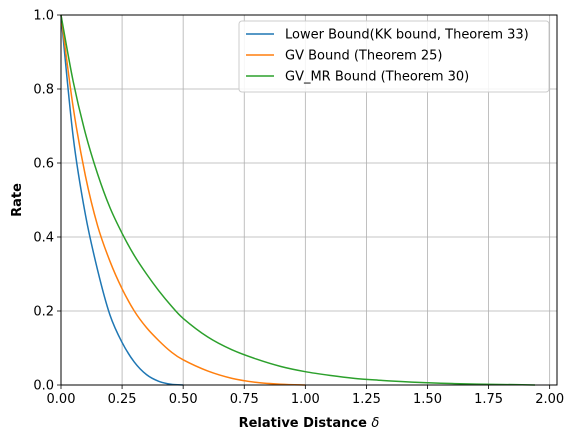 Image resolution: width=573 pixels, height=439 pixels. Describe the element at coordinates (43, 386) in the screenshot. I see `y-tick-label: 0.0` at that location.